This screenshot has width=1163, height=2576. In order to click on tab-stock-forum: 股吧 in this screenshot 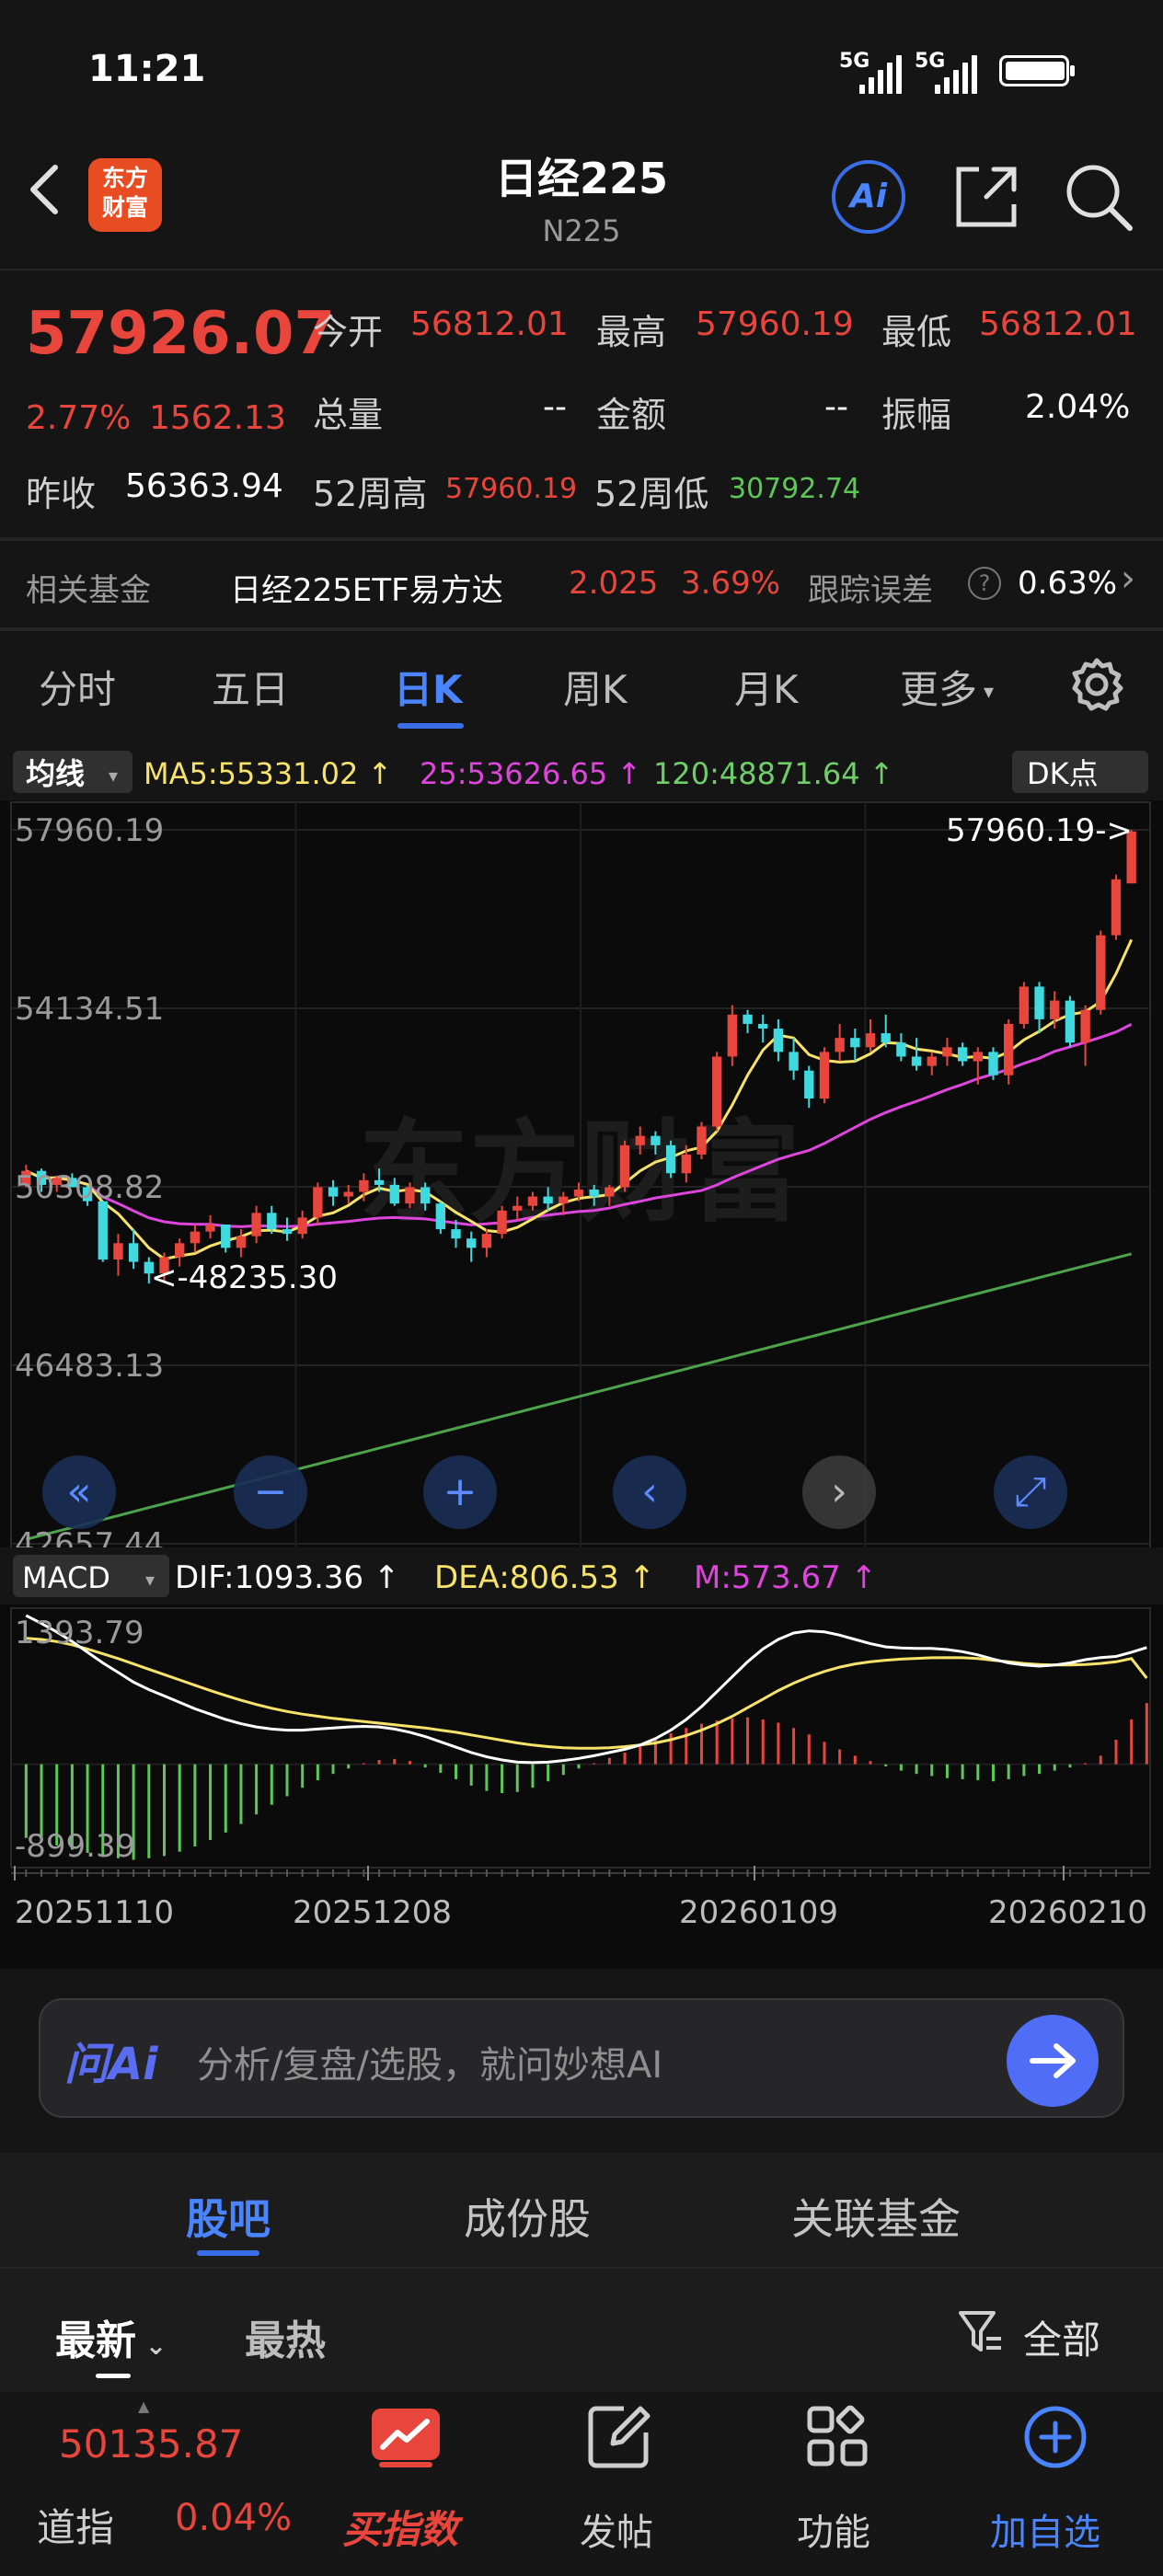, I will do `click(229, 2219)`.